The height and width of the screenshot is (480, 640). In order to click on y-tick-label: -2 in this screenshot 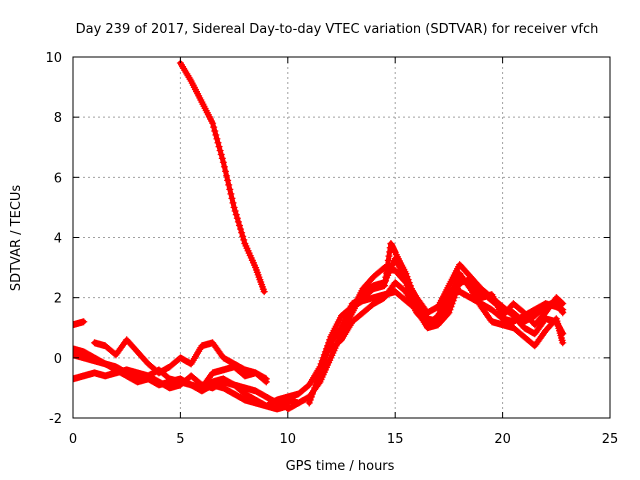, I will do `click(55, 419)`.